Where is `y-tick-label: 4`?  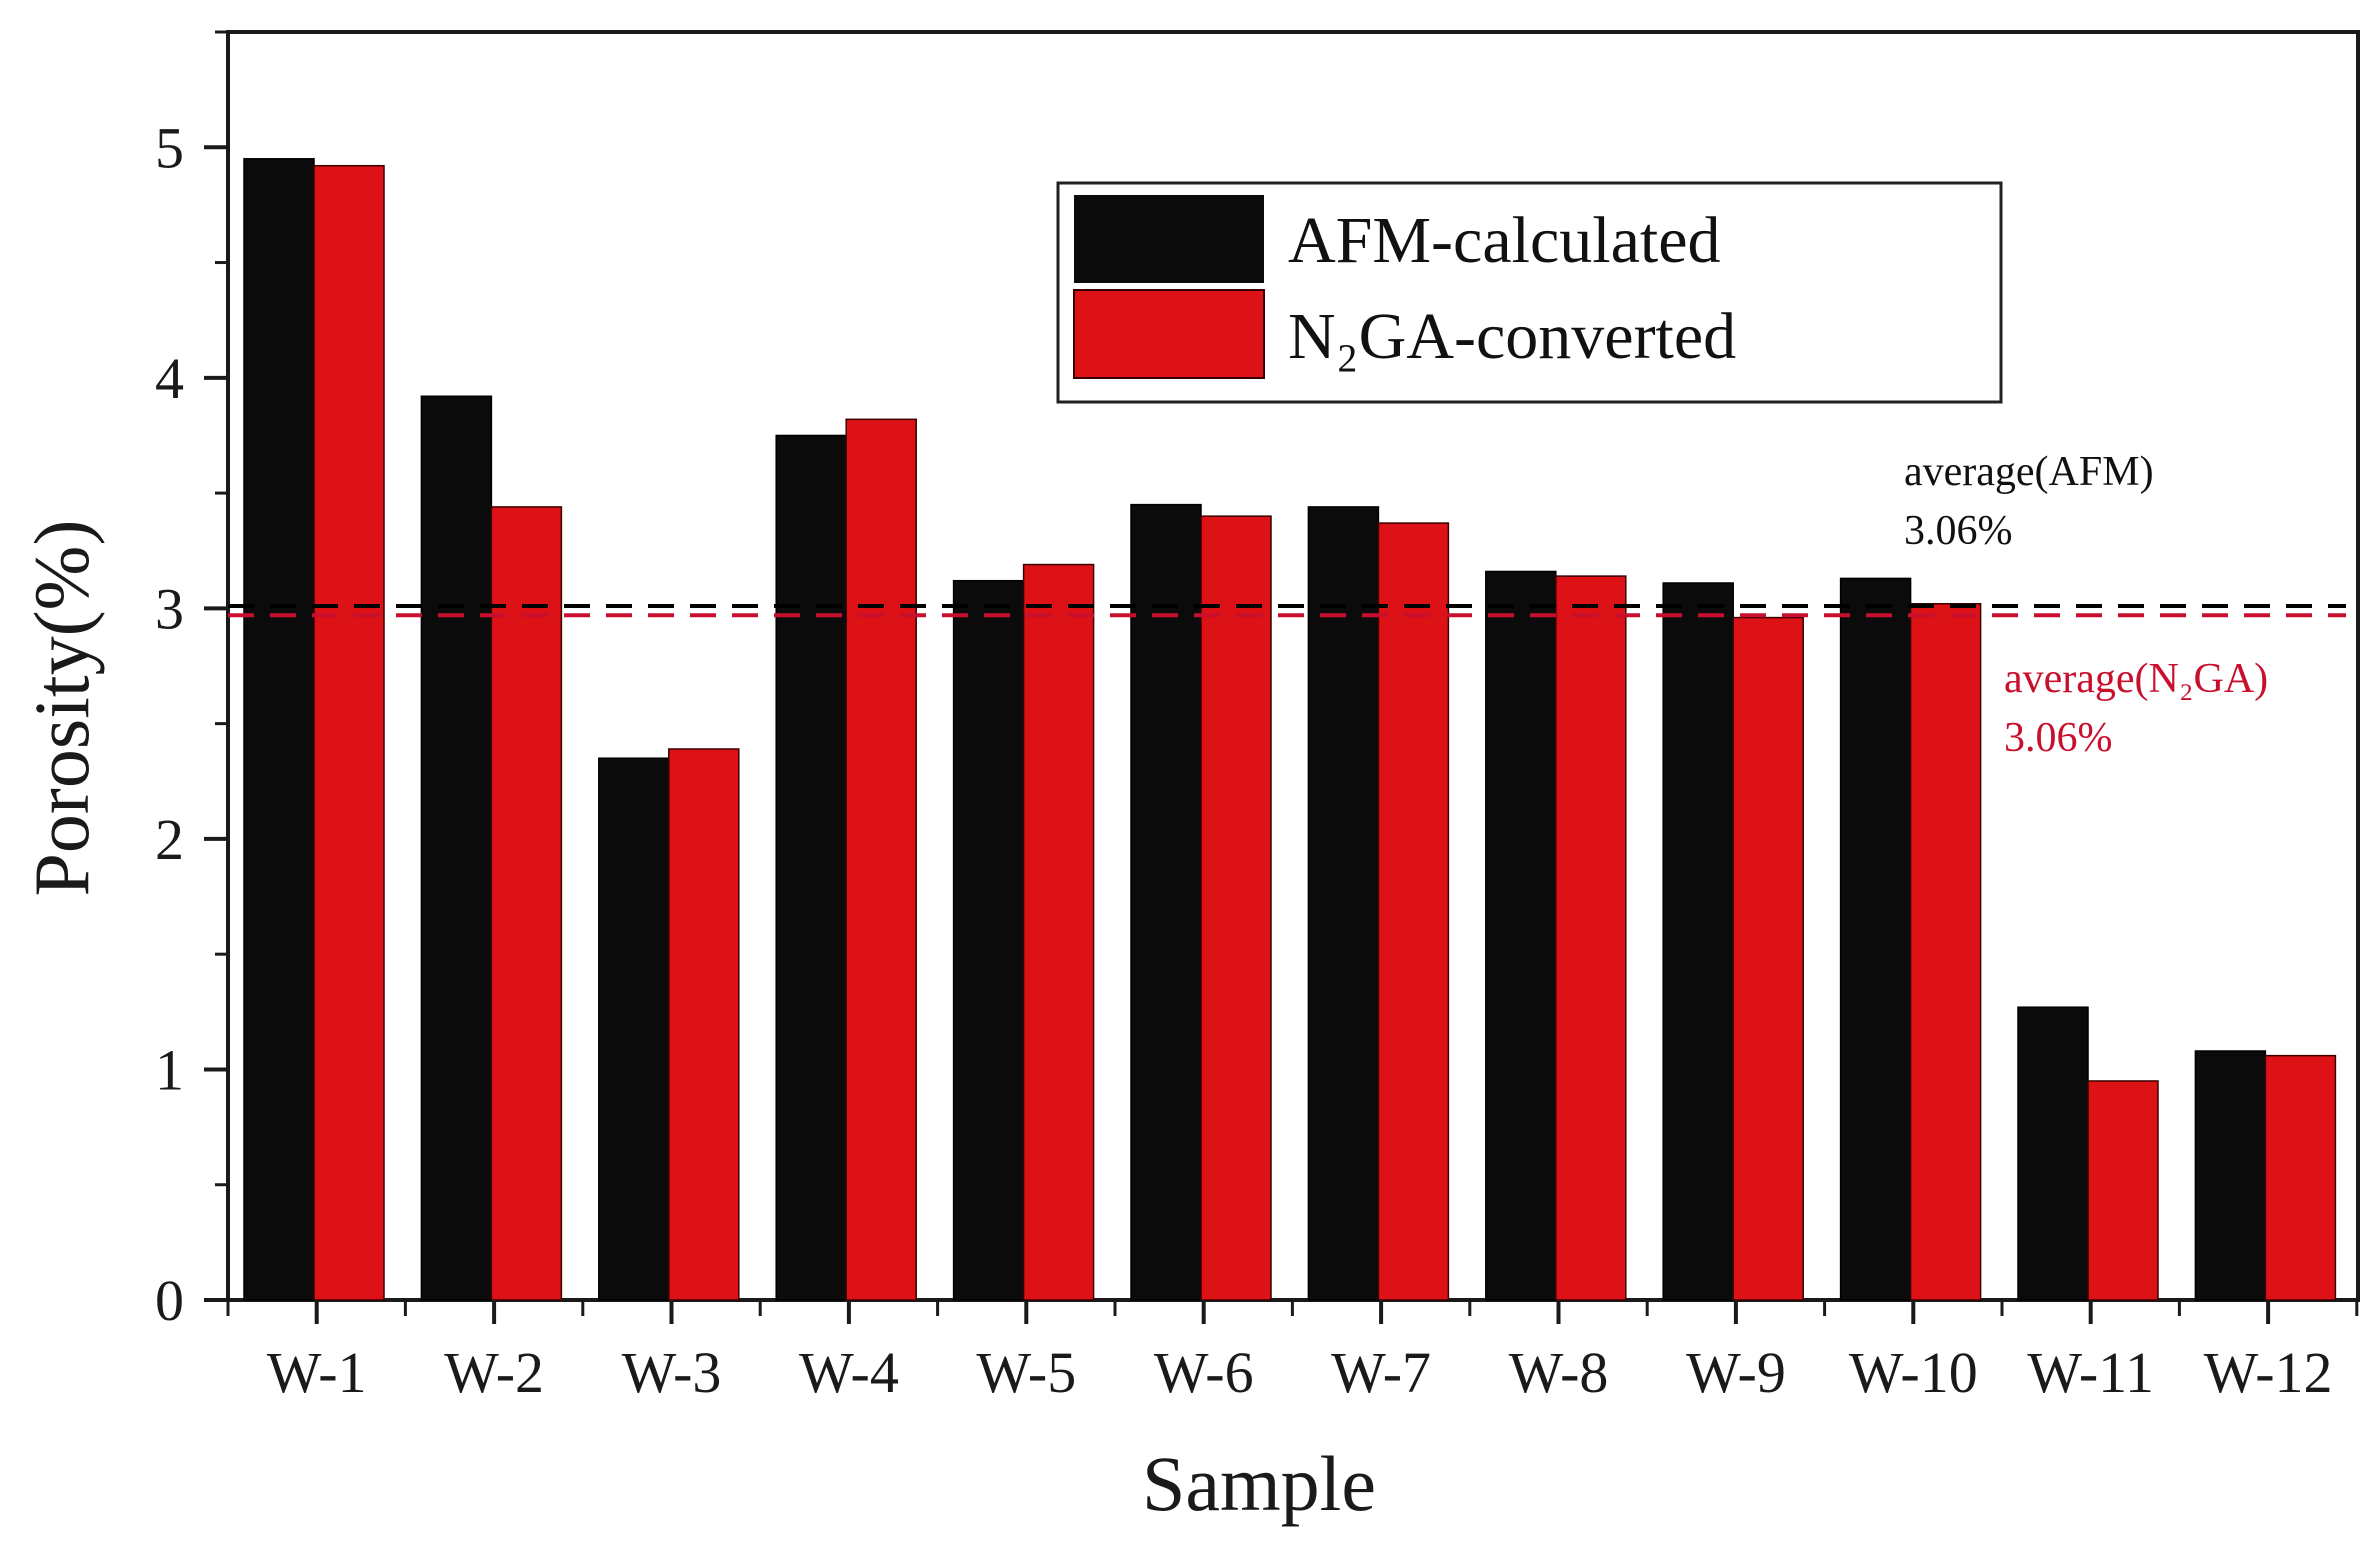
y-tick-label: 4 is located at coordinates (169, 378).